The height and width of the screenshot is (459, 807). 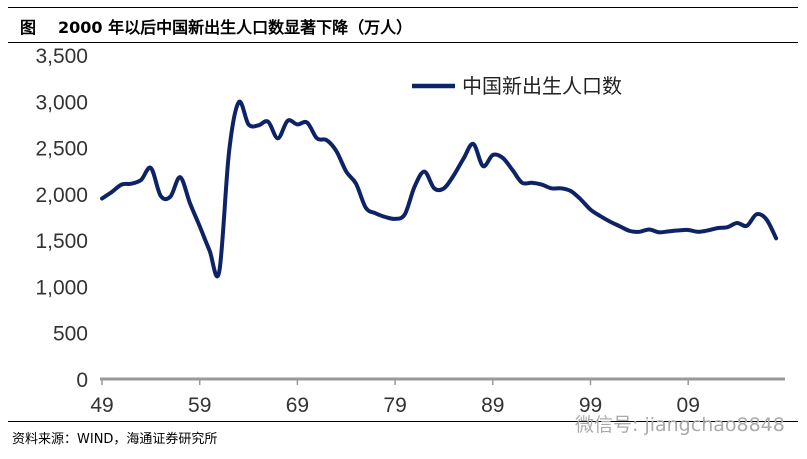 What do you see at coordinates (28, 27) in the screenshot?
I see `figure-label: 图` at bounding box center [28, 27].